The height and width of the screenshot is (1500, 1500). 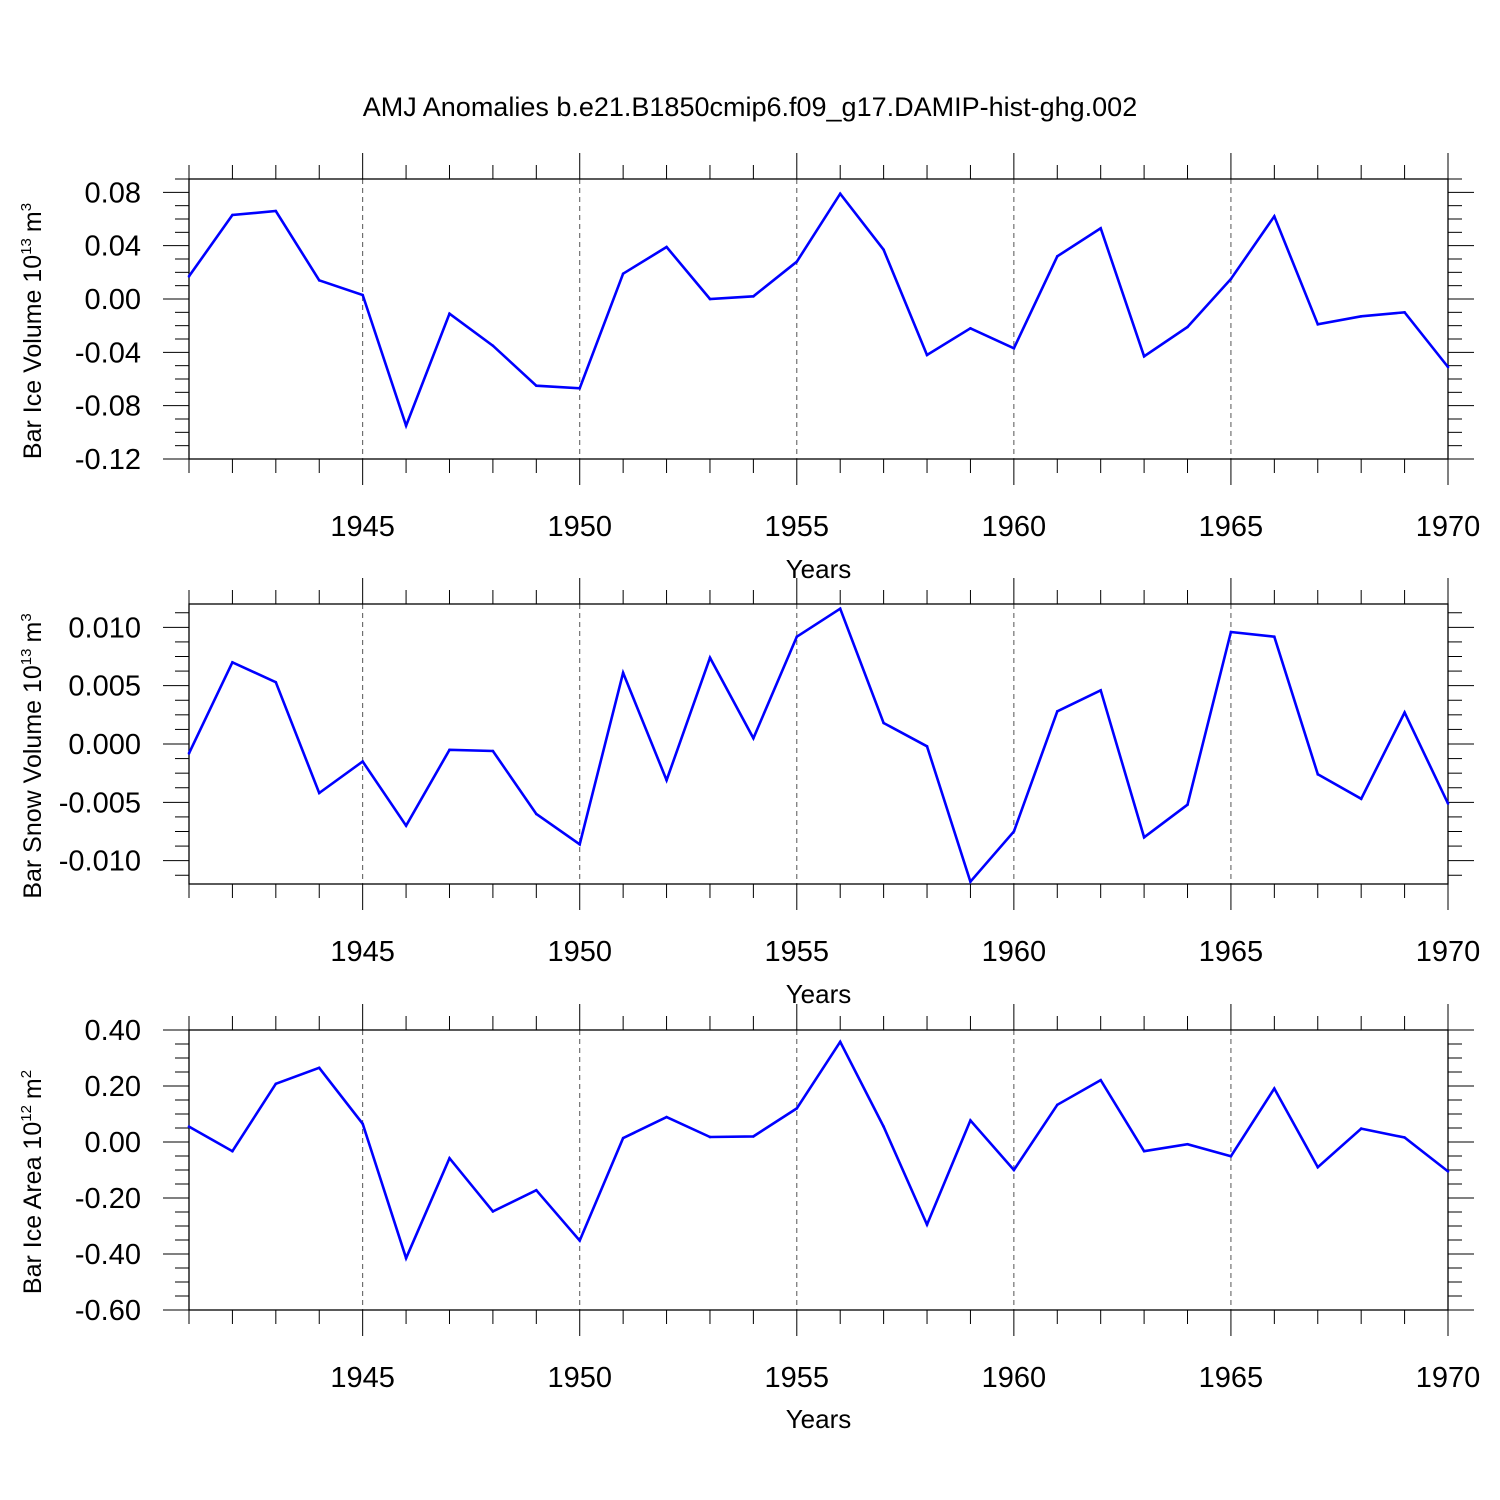 What do you see at coordinates (33, 1088) in the screenshot?
I see `y-axis-title-unit: m` at bounding box center [33, 1088].